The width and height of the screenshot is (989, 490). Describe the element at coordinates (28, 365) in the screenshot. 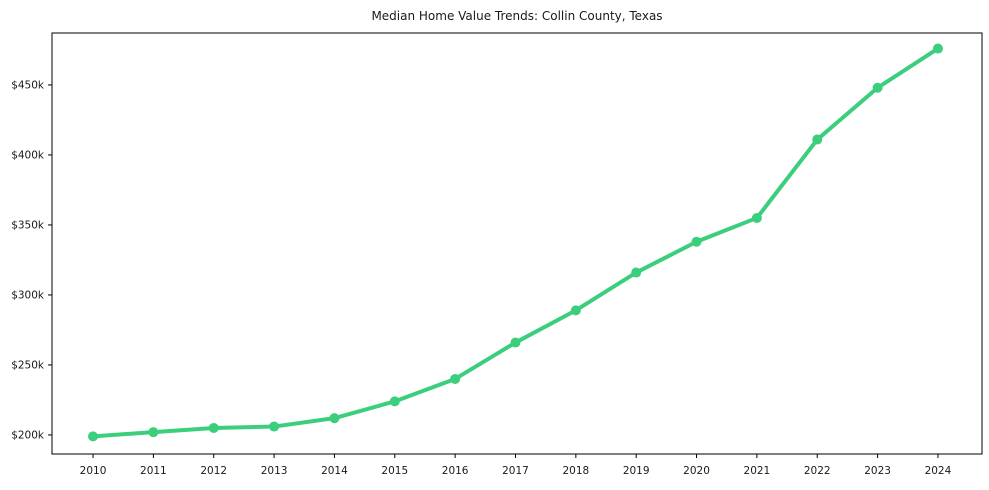

I see `y-tick-label: $250k` at that location.